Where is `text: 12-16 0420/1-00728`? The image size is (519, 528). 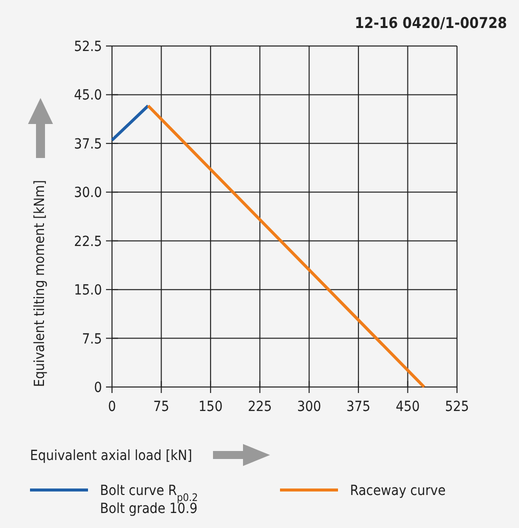 text: 12-16 0420/1-00728 is located at coordinates (430, 23).